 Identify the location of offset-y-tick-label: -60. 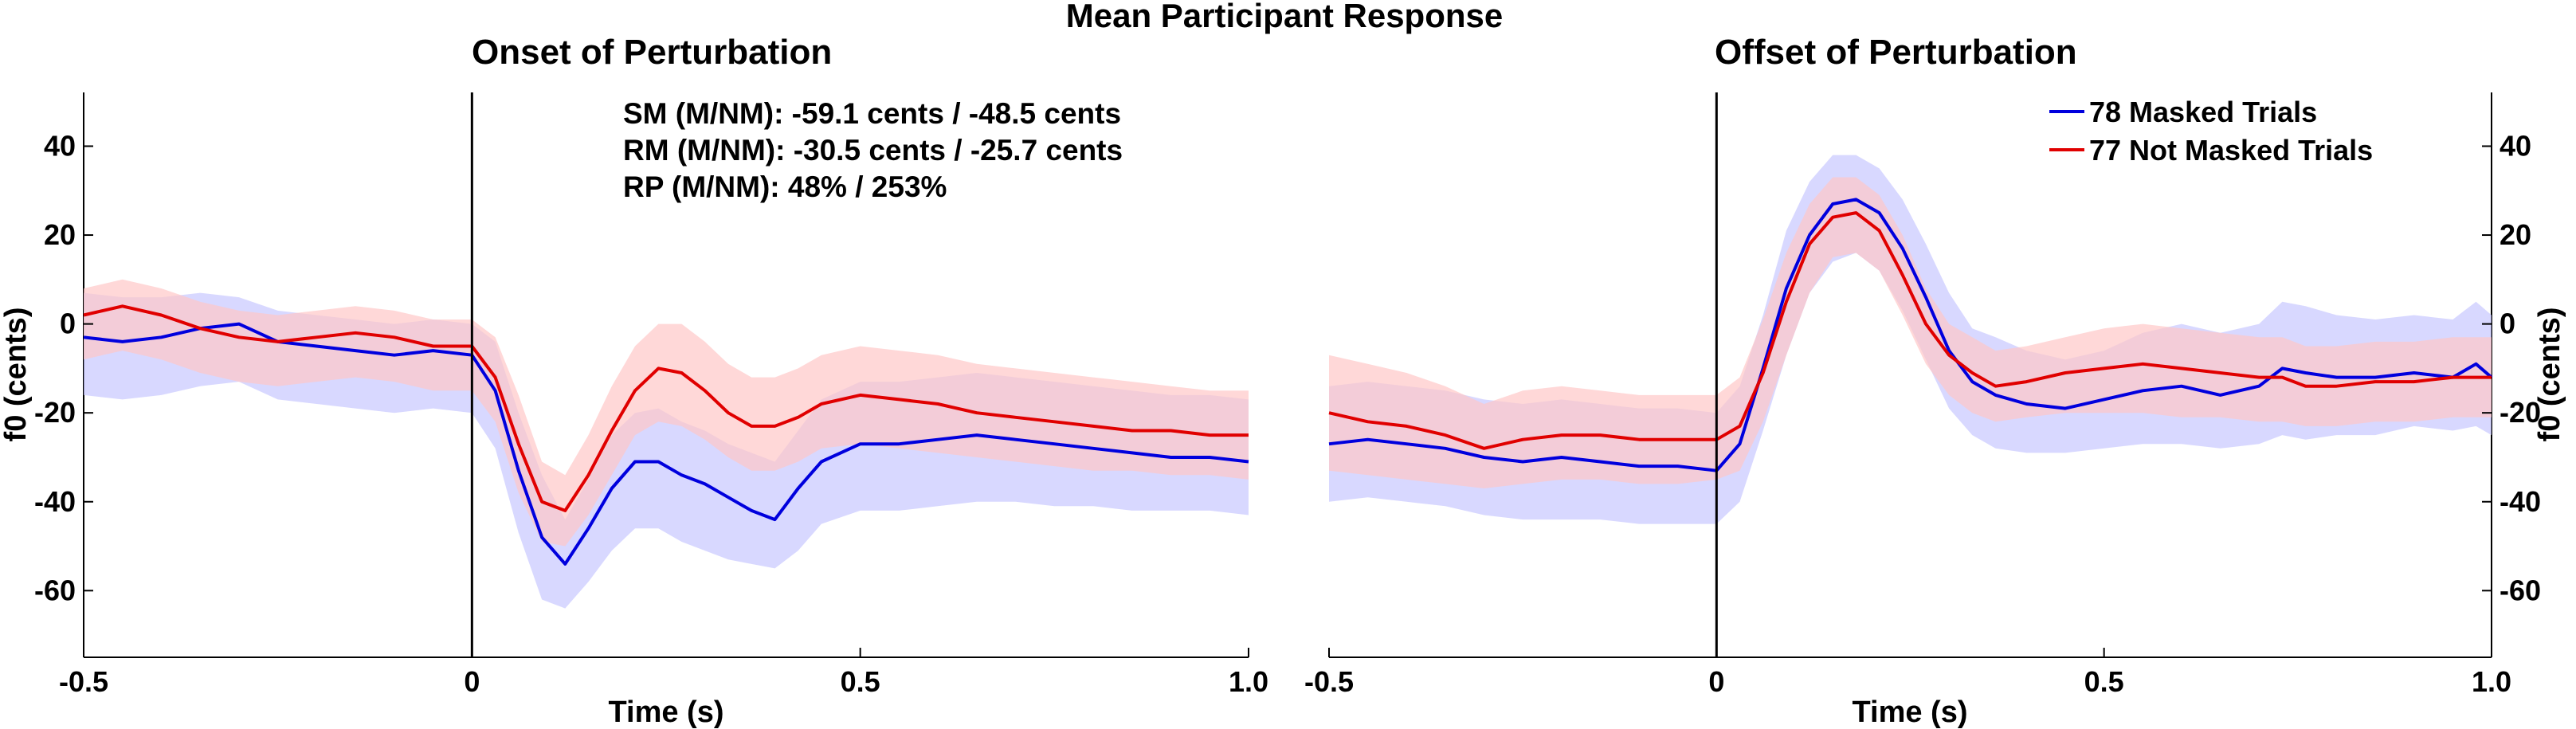
(2520, 590).